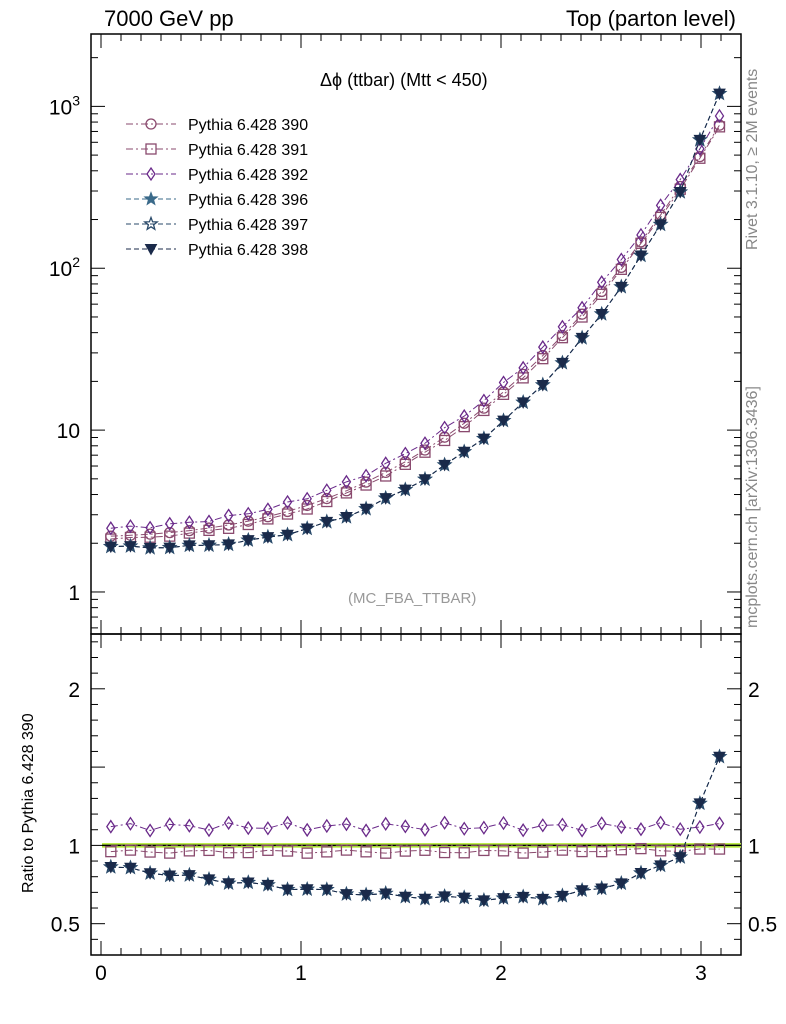 The width and height of the screenshot is (786, 1024). Describe the element at coordinates (651, 18) in the screenshot. I see `header-process: Top (parton level)` at that location.